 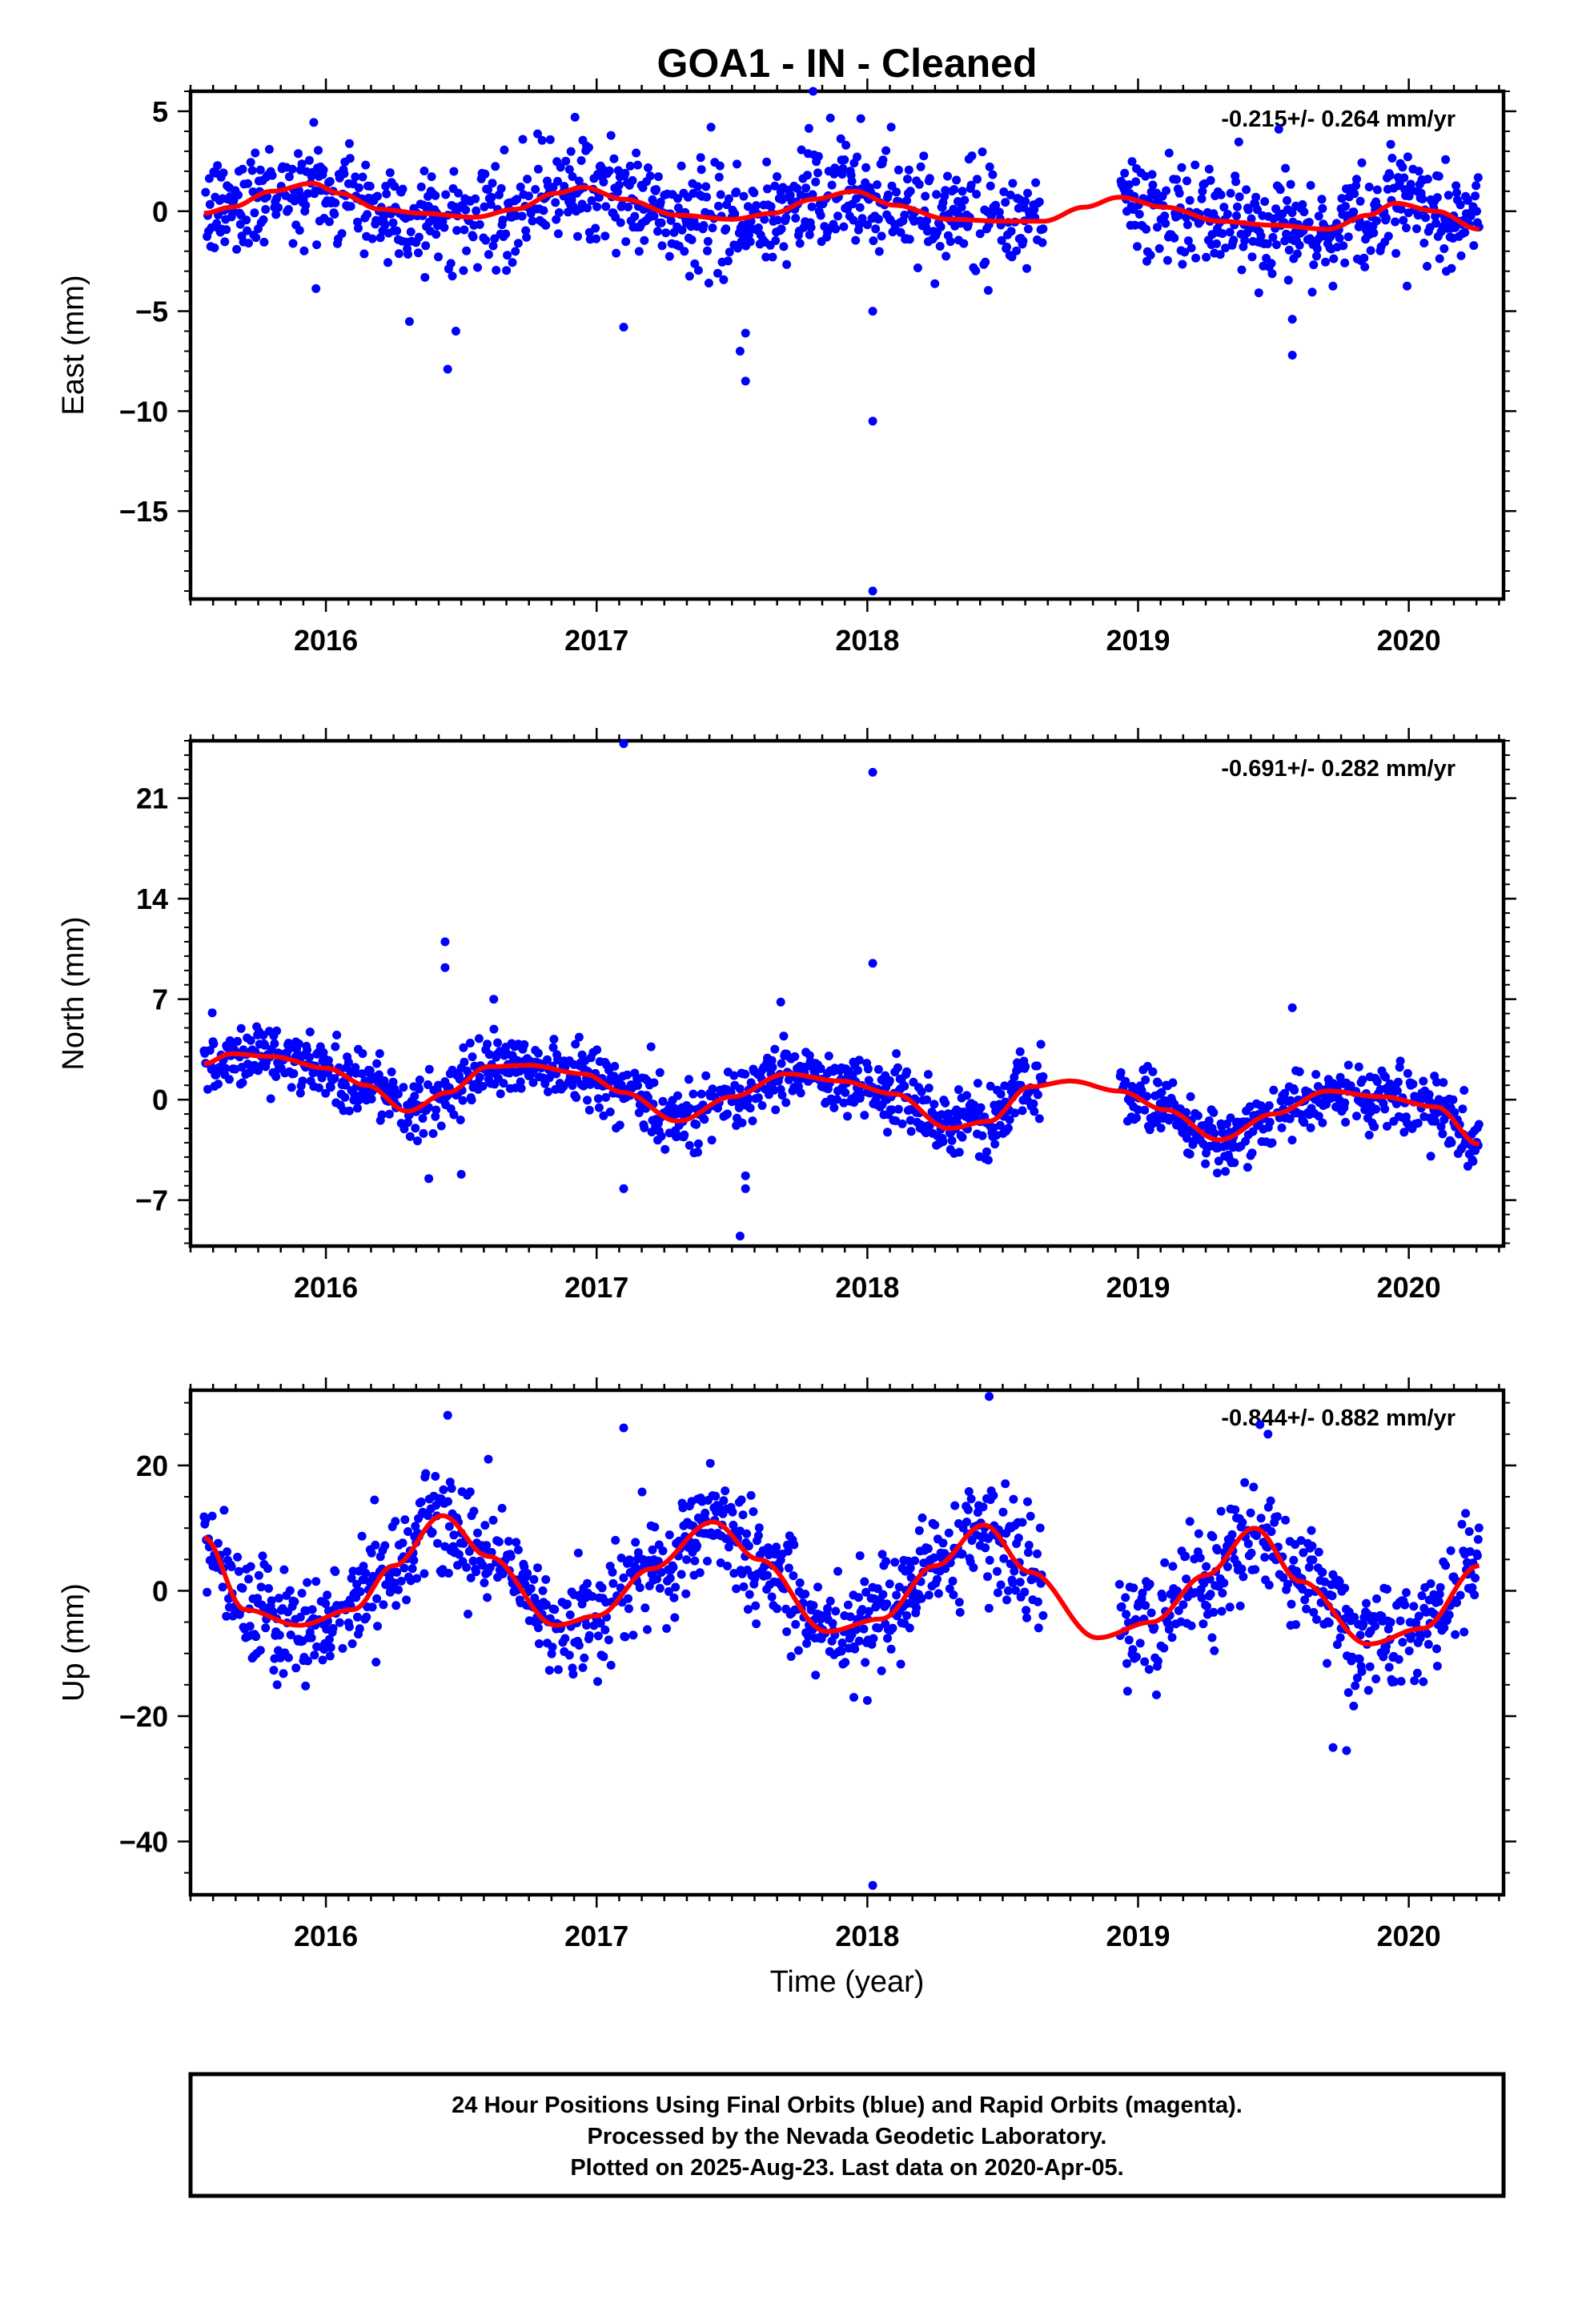 I want to click on y-tick-label: 20, so click(x=152, y=1465).